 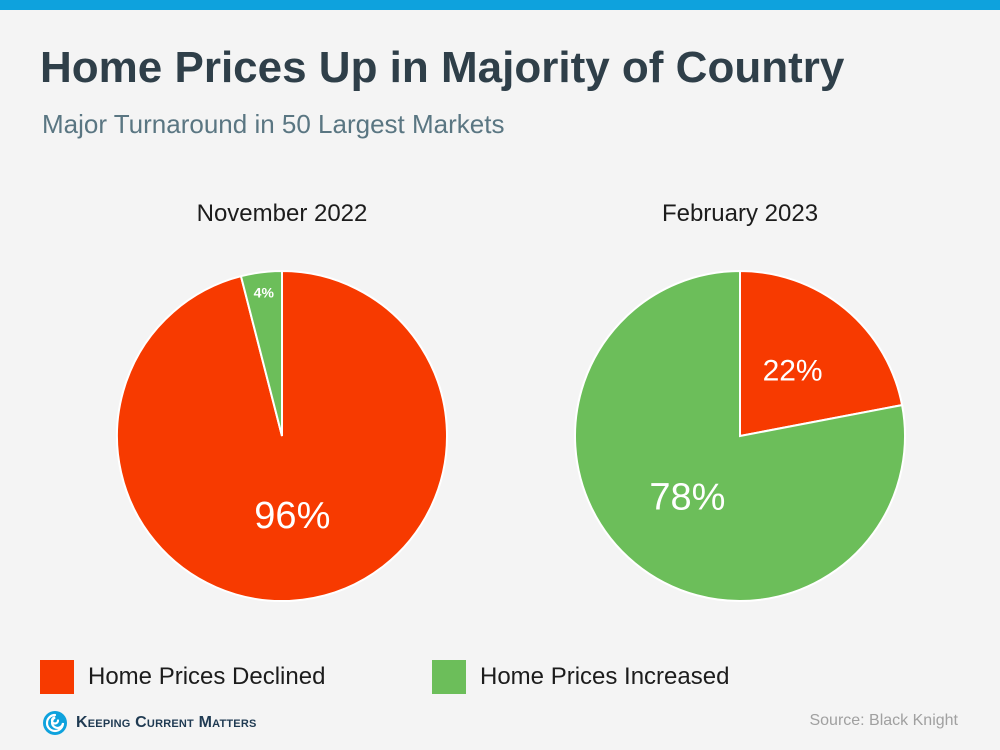 What do you see at coordinates (605, 676) in the screenshot?
I see `legend-label-increased: Home Prices Increased` at bounding box center [605, 676].